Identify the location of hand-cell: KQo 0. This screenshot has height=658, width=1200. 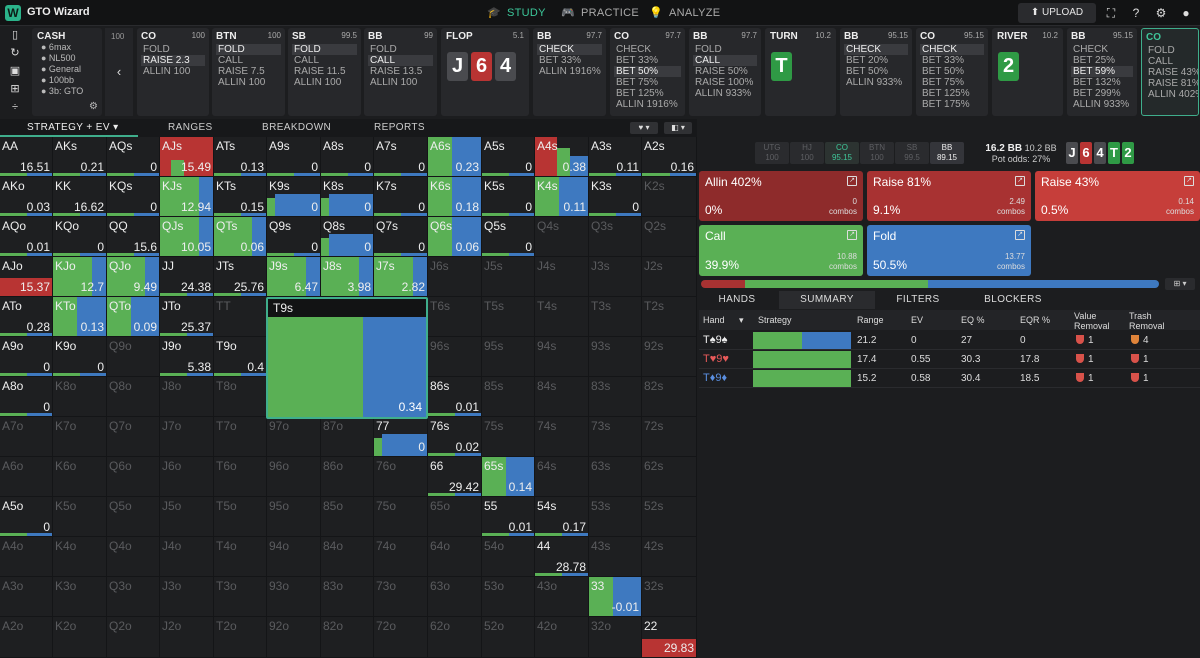
(80, 237).